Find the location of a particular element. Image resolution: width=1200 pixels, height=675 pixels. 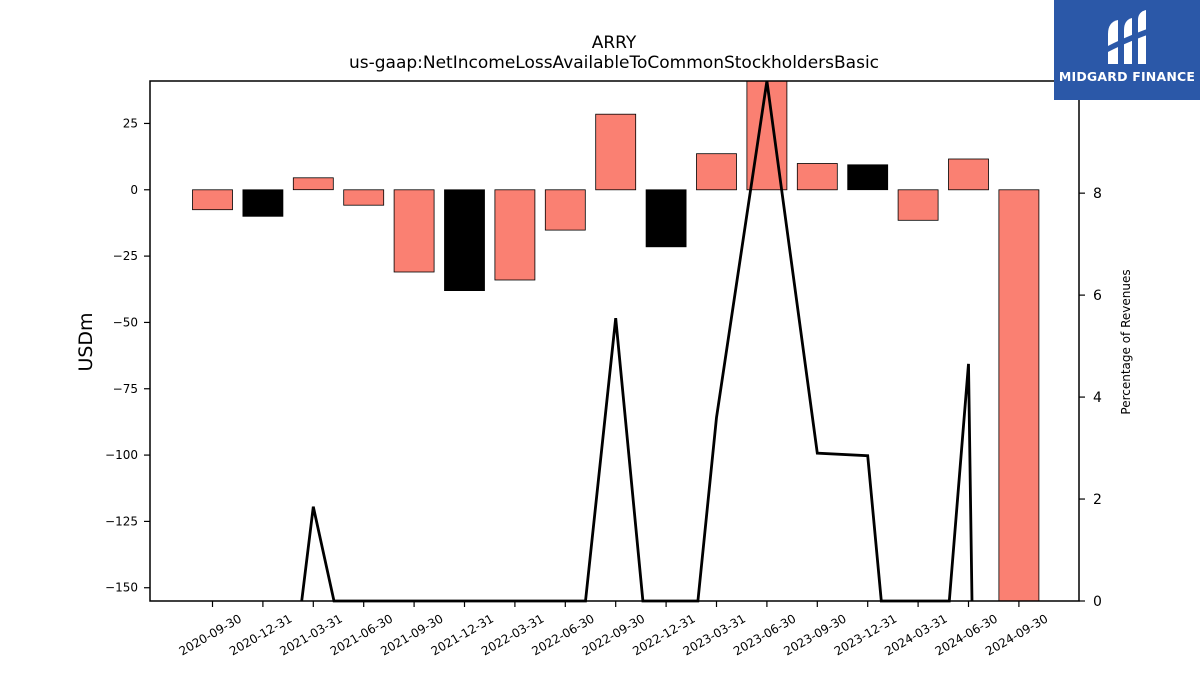

brand-name: MIDGARD FINANCE is located at coordinates (1127, 76).